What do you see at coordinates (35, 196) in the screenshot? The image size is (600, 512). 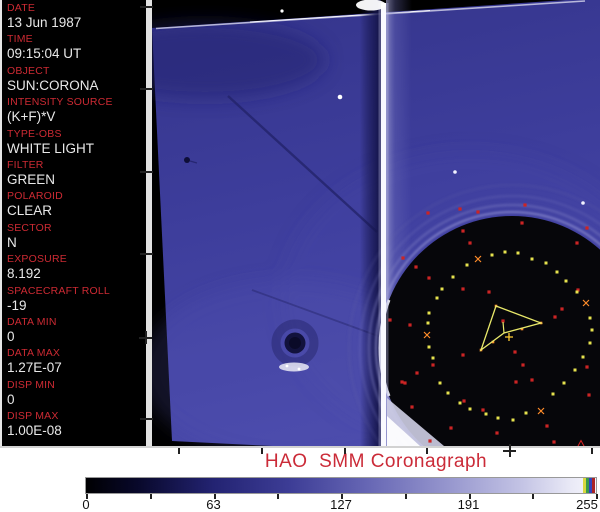 I see `field-label: POLAROID` at bounding box center [35, 196].